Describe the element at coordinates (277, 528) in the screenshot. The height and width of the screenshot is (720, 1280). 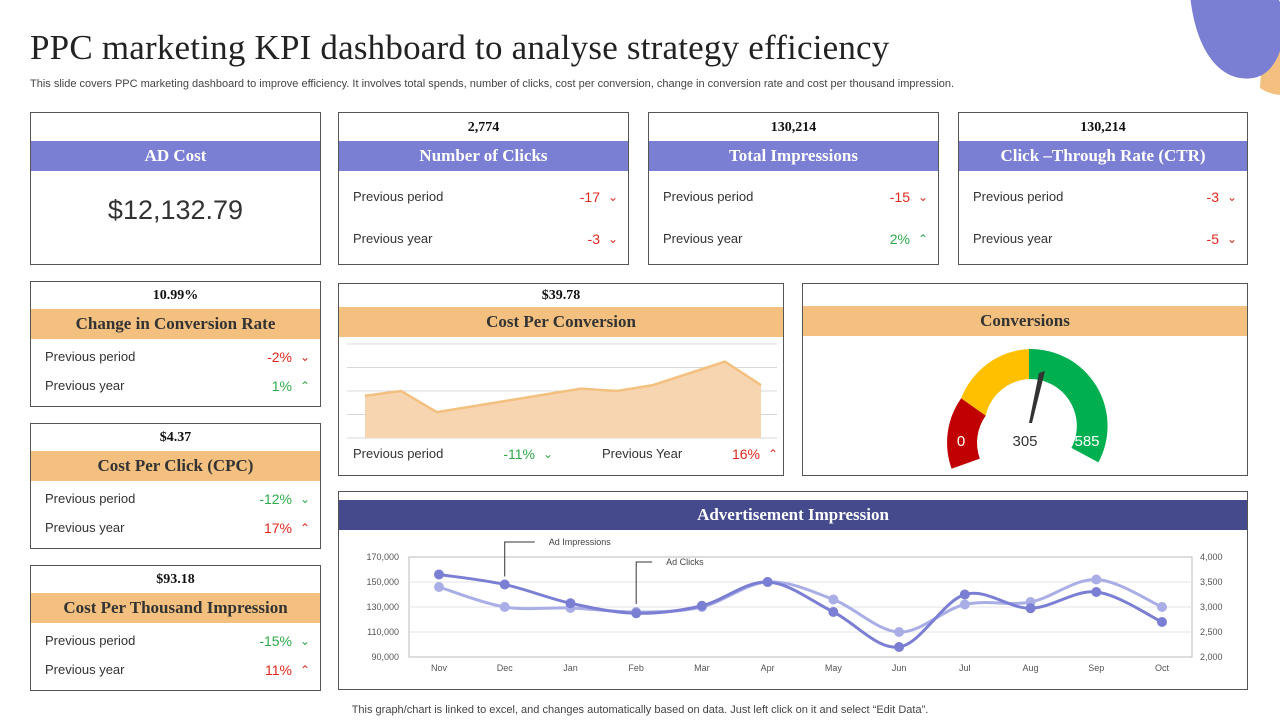
I see `row-value: 17%` at that location.